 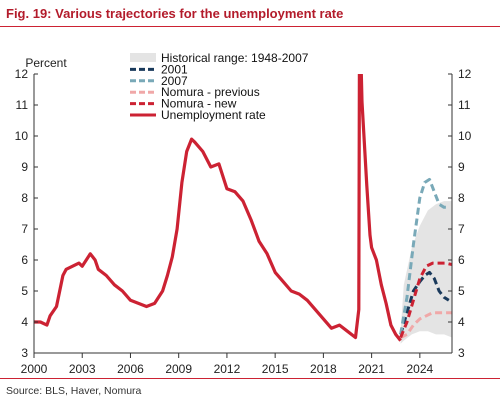 I want to click on y-tick-label-left: 9, so click(x=24, y=167).